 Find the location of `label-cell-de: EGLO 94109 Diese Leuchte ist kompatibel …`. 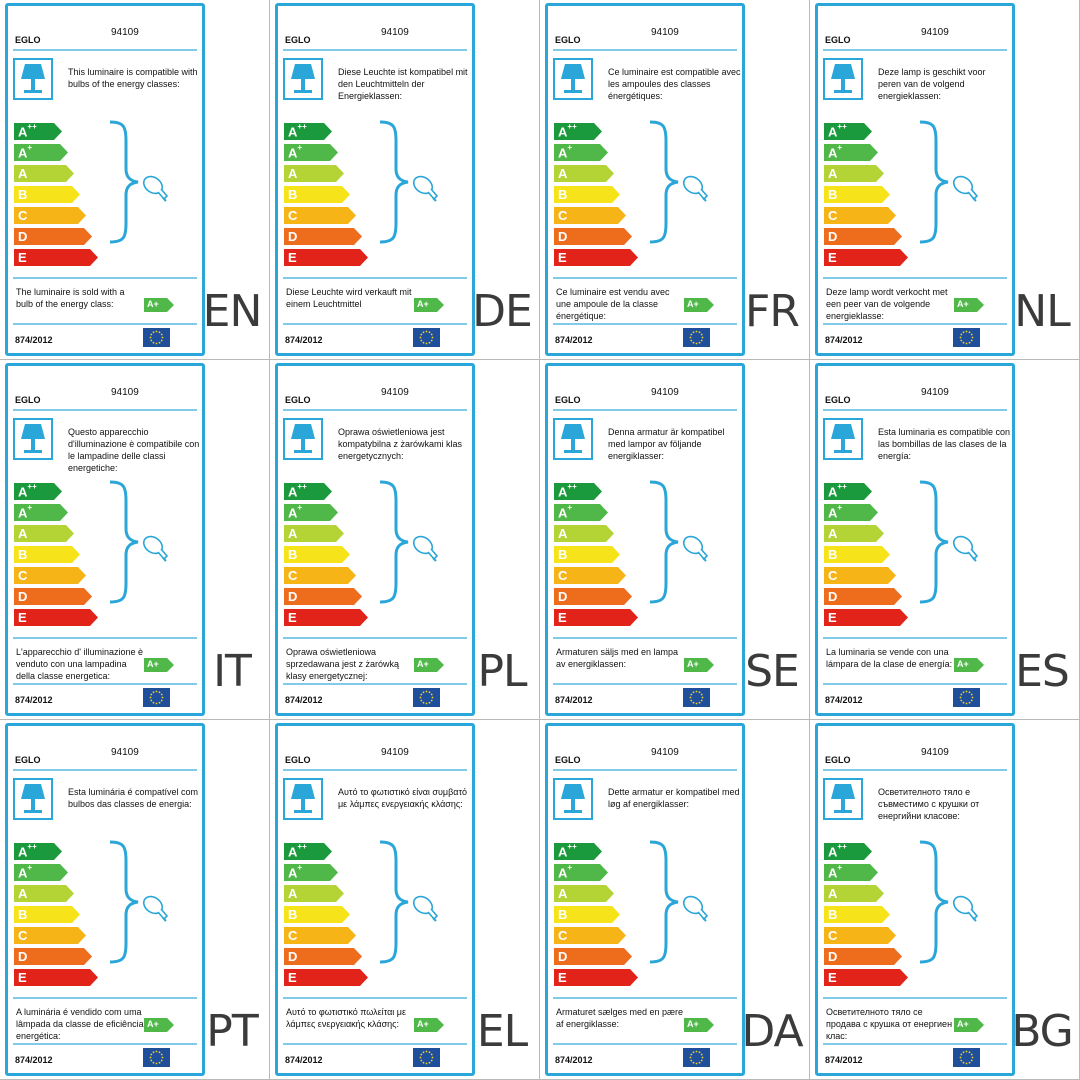

label-cell-de: EGLO 94109 Diese Leuchte ist kompatibel … is located at coordinates (405, 180).